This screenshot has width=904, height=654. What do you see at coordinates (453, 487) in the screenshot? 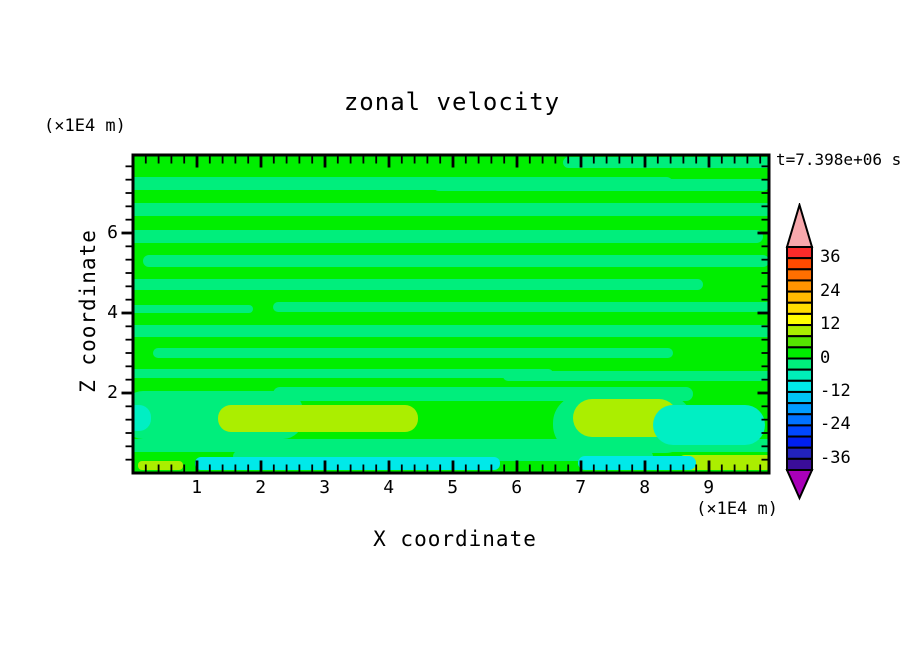
I see `x-tick-label-5: 5` at bounding box center [453, 487].